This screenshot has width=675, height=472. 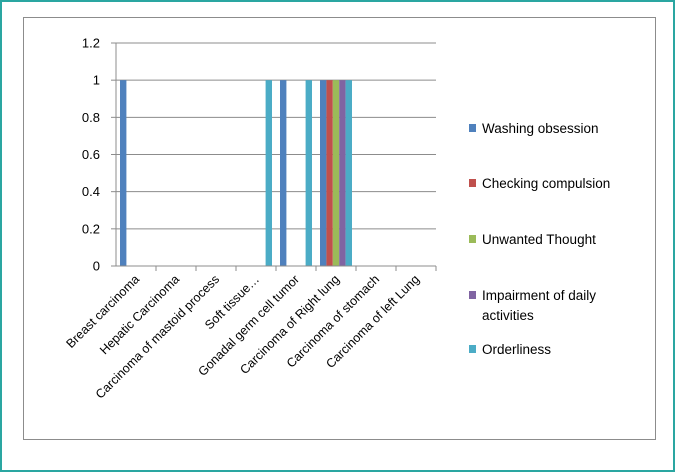 I want to click on bar-washing-obsession-gonadal-germ-cell-tumor, so click(x=283, y=173).